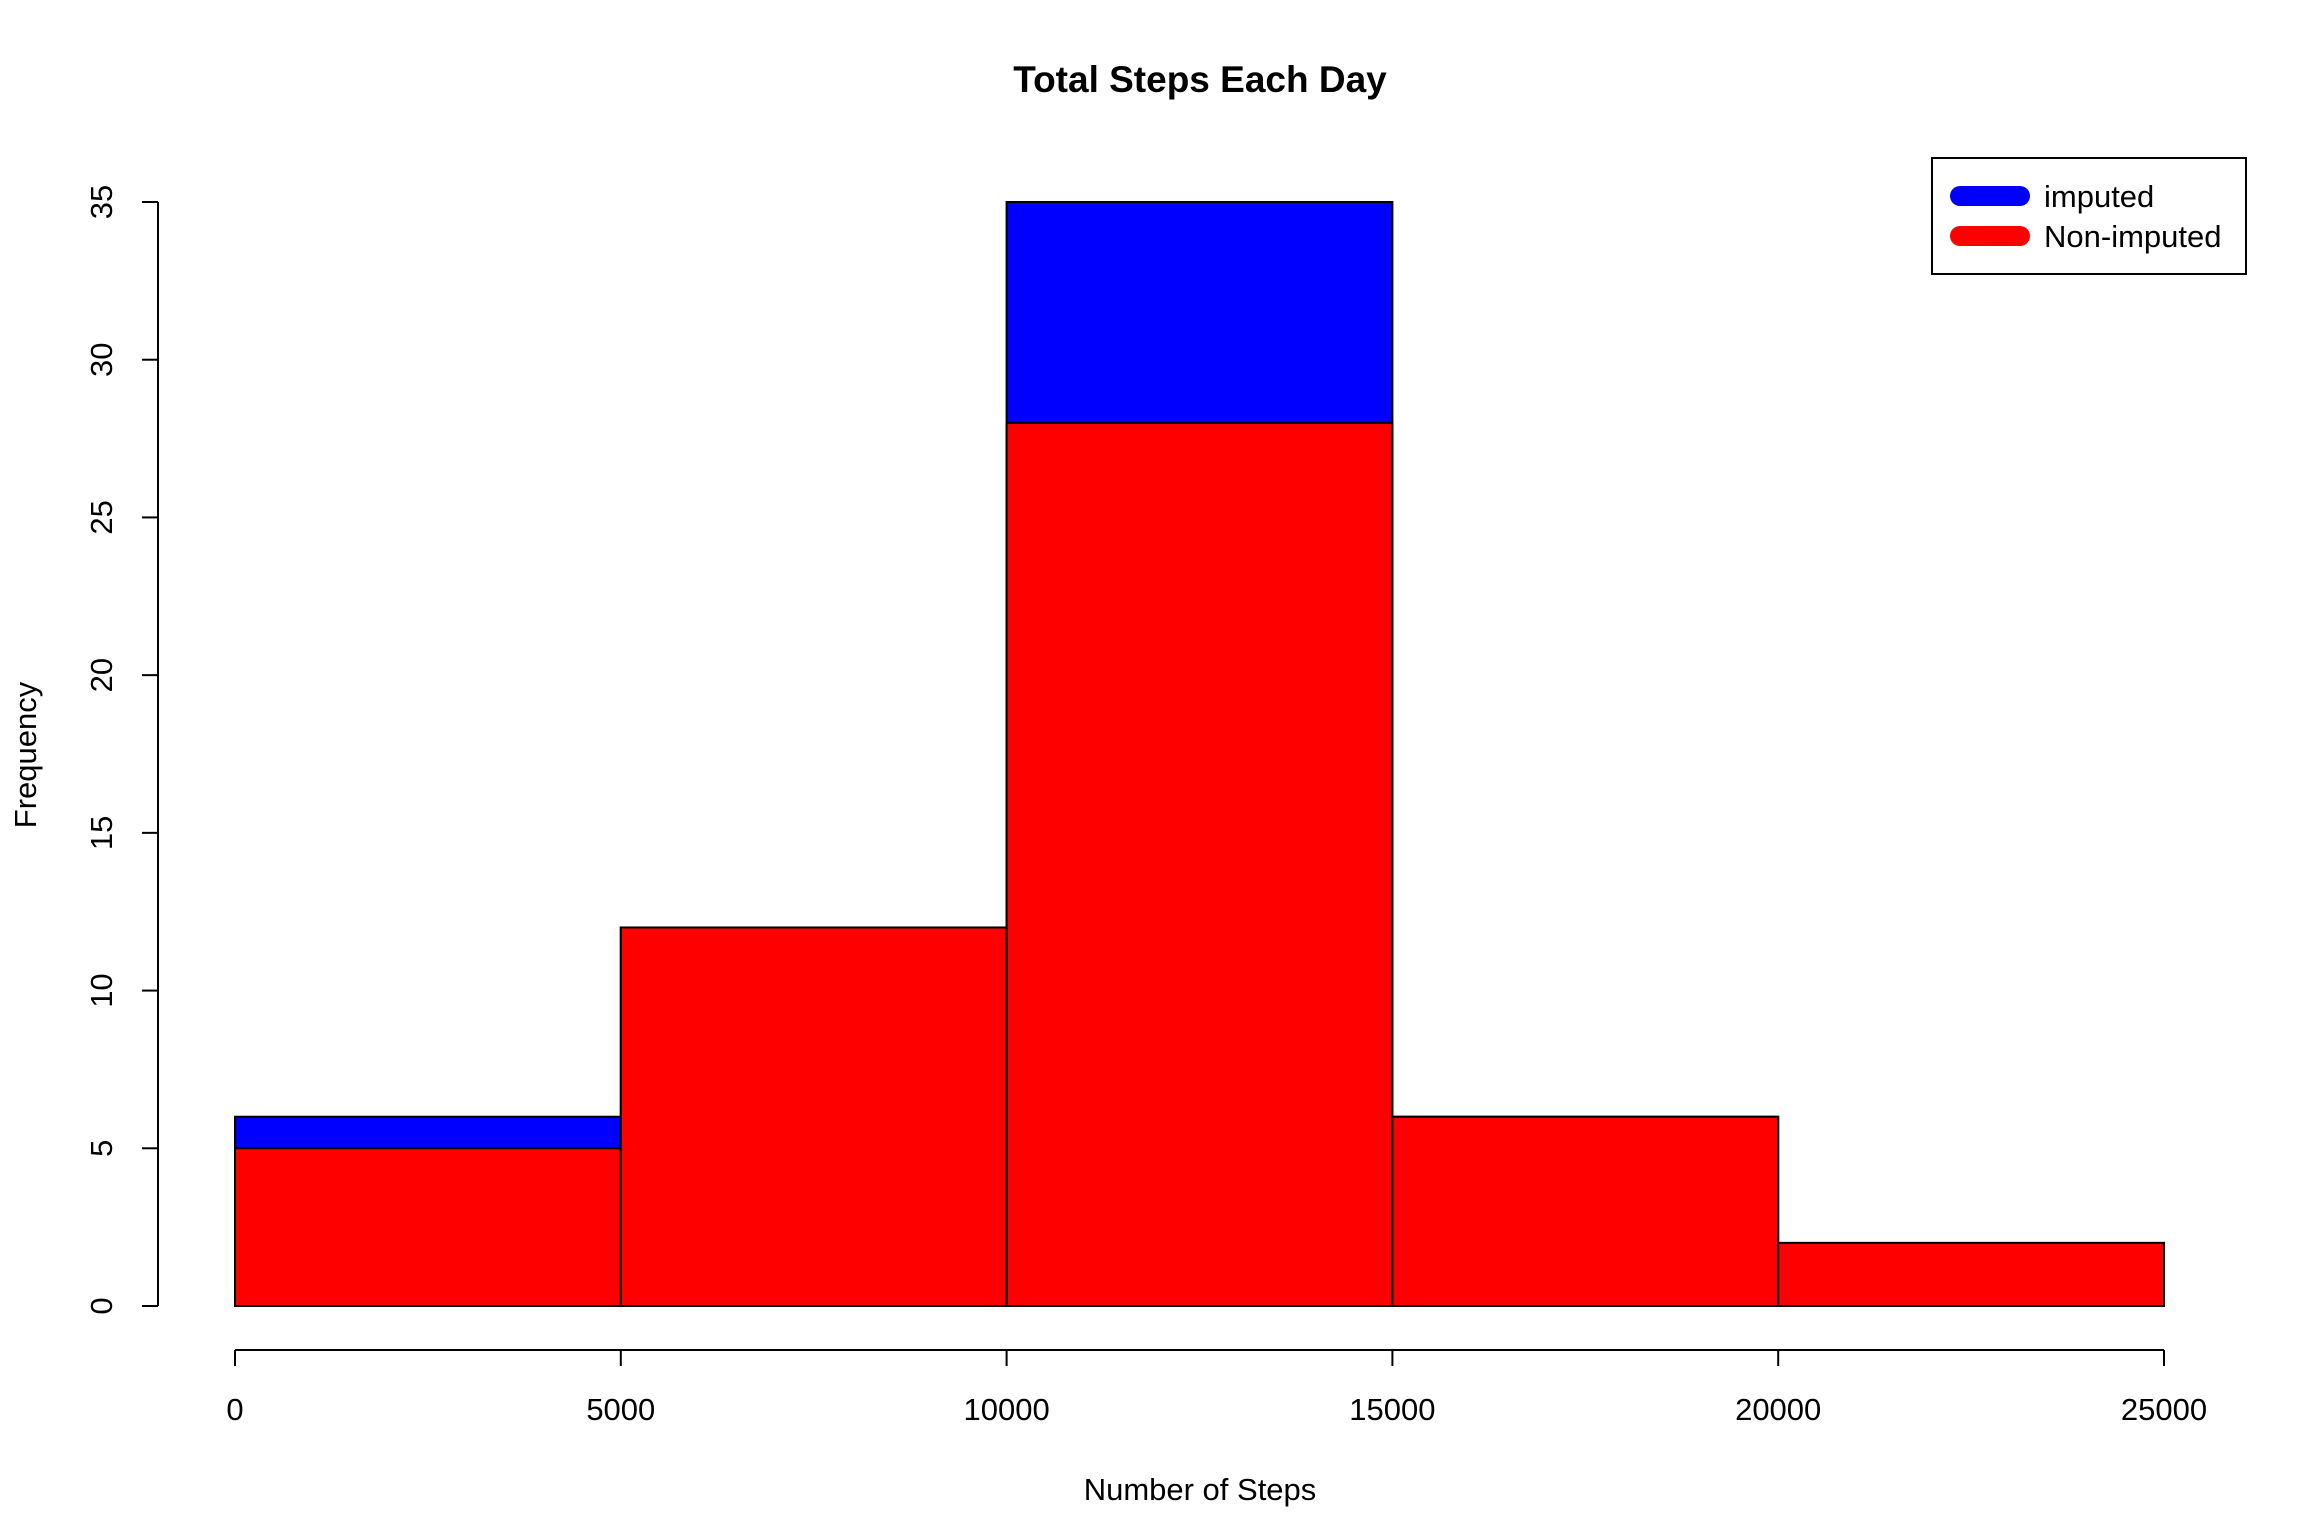 The width and height of the screenshot is (2304, 1536). What do you see at coordinates (101, 990) in the screenshot?
I see `y-tick-label-2: 10` at bounding box center [101, 990].